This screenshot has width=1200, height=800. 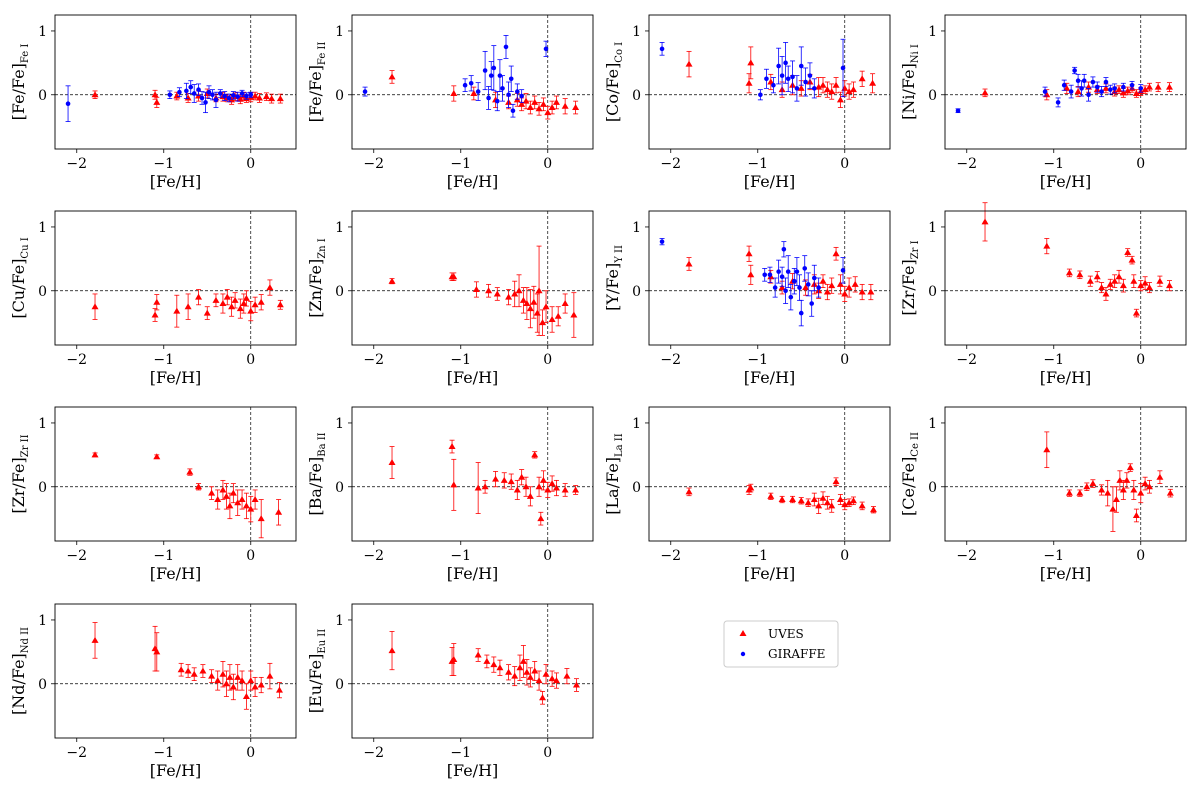 What do you see at coordinates (322, 53) in the screenshot?
I see `y-axis-label-sub: Fe II` at bounding box center [322, 53].